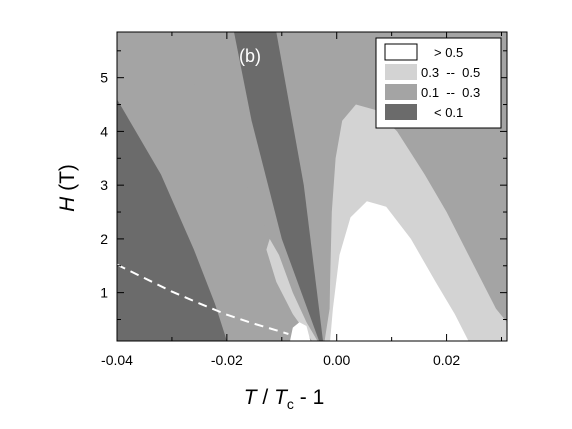  I want to click on y-tick-label: 1, so click(104, 293).